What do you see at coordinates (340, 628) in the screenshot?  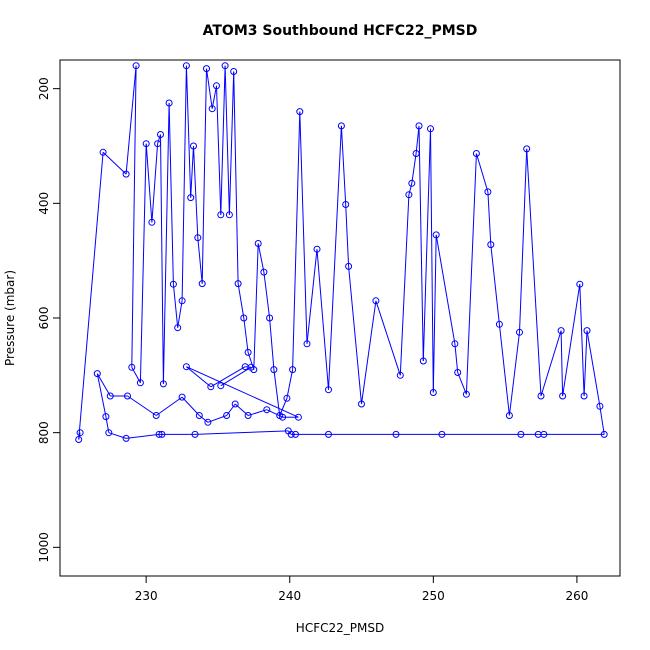 I see `x-axis-label: HCFC22_PMSD` at bounding box center [340, 628].